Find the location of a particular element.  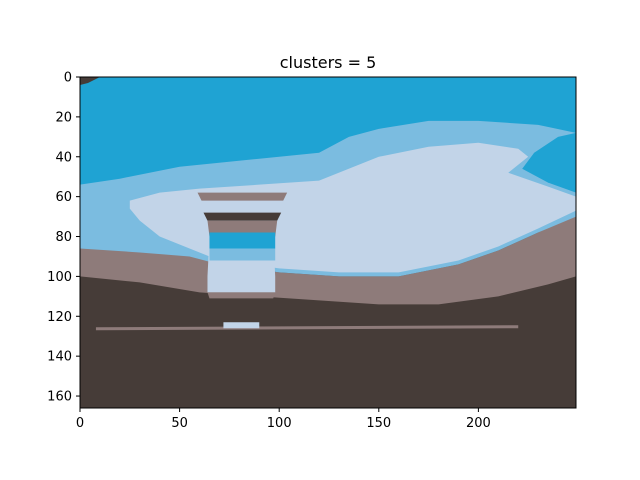

glass-rim is located at coordinates (242, 196).